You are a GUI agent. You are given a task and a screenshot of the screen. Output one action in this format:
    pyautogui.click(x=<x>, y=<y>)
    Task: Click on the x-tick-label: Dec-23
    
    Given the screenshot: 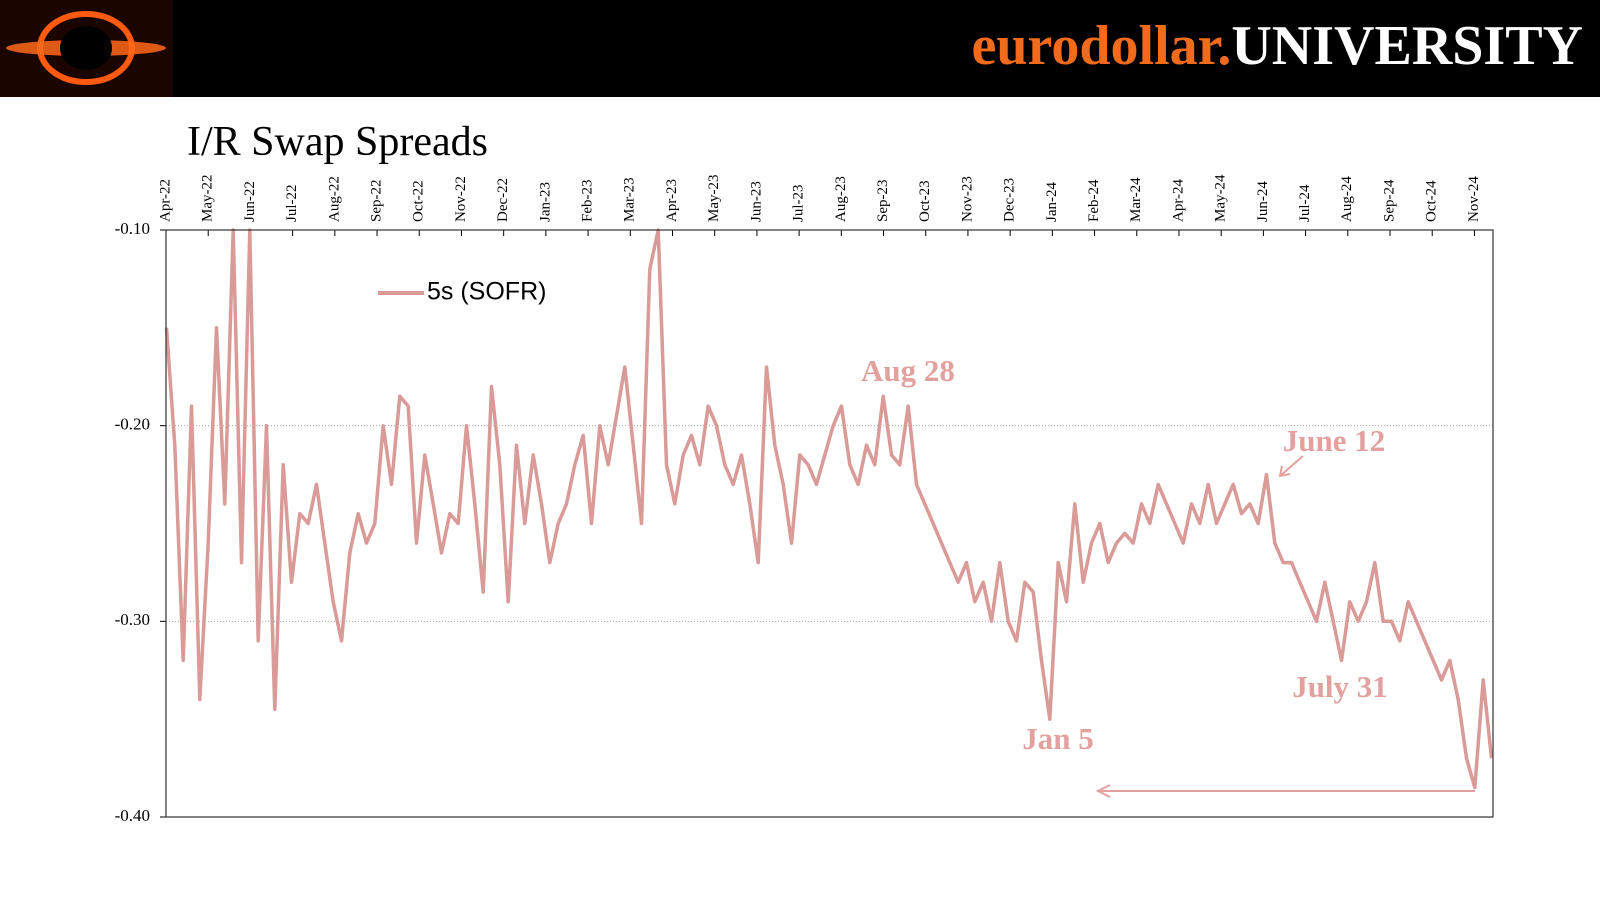 What is the action you would take?
    pyautogui.click(x=1010, y=200)
    